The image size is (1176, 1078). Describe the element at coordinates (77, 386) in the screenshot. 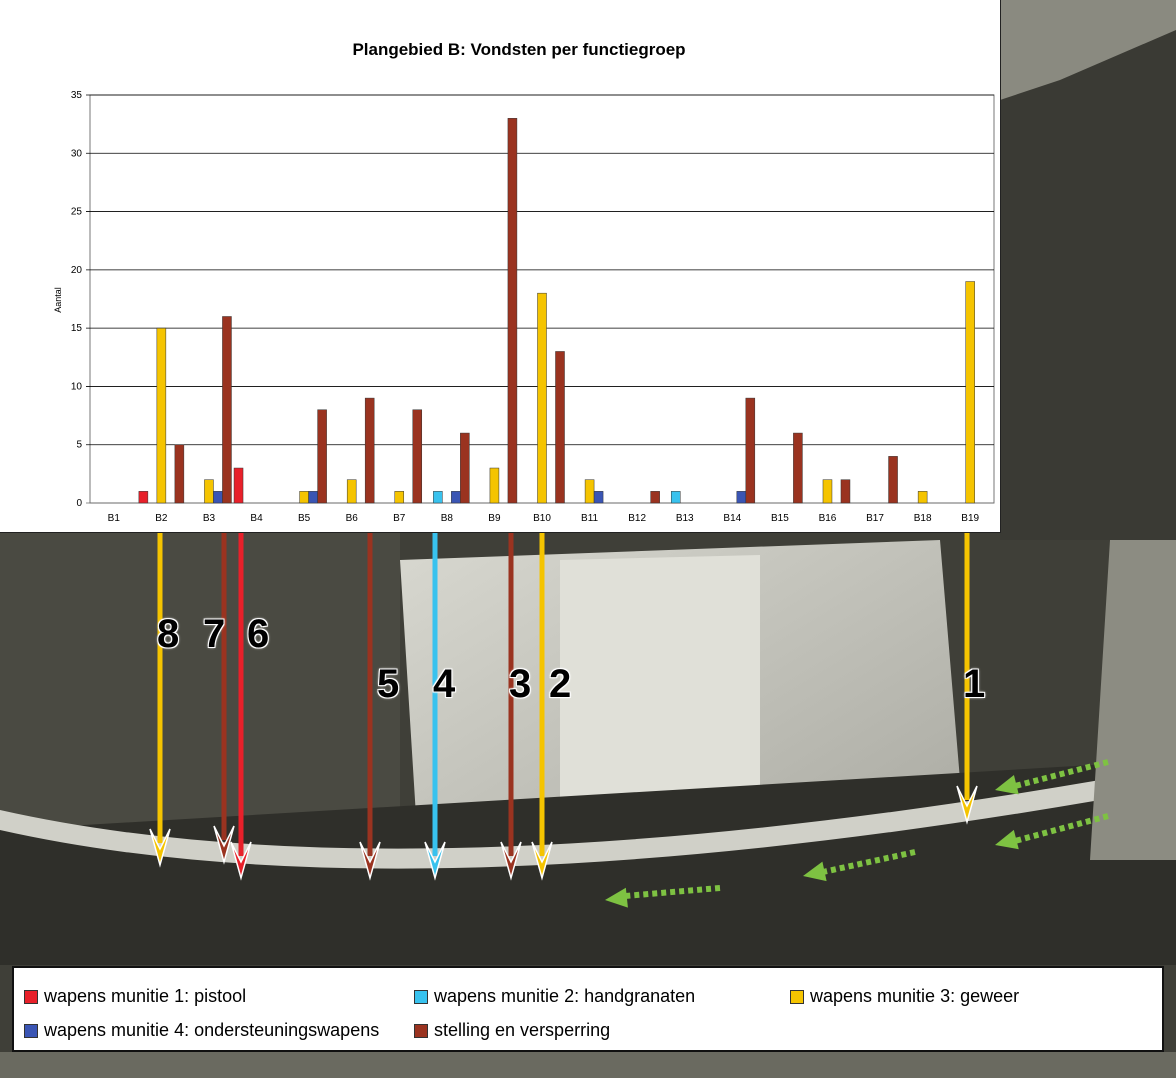

I see `y-tick-label: 10` at that location.